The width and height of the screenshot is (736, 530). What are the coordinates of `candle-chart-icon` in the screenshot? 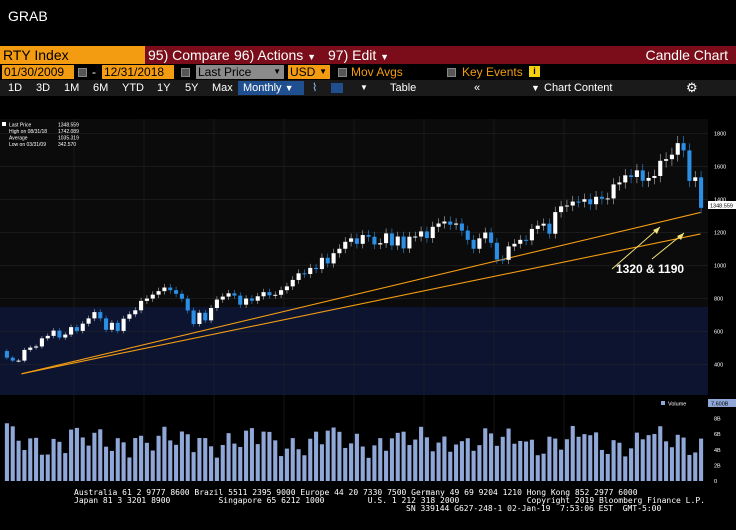 It's located at (337, 88).